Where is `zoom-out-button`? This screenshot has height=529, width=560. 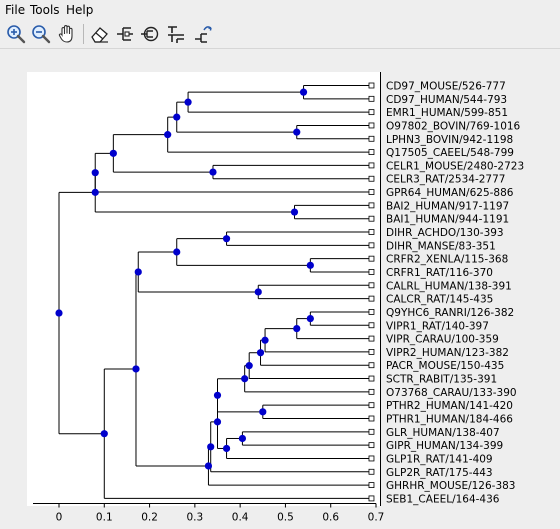 zoom-out-button is located at coordinates (41, 34).